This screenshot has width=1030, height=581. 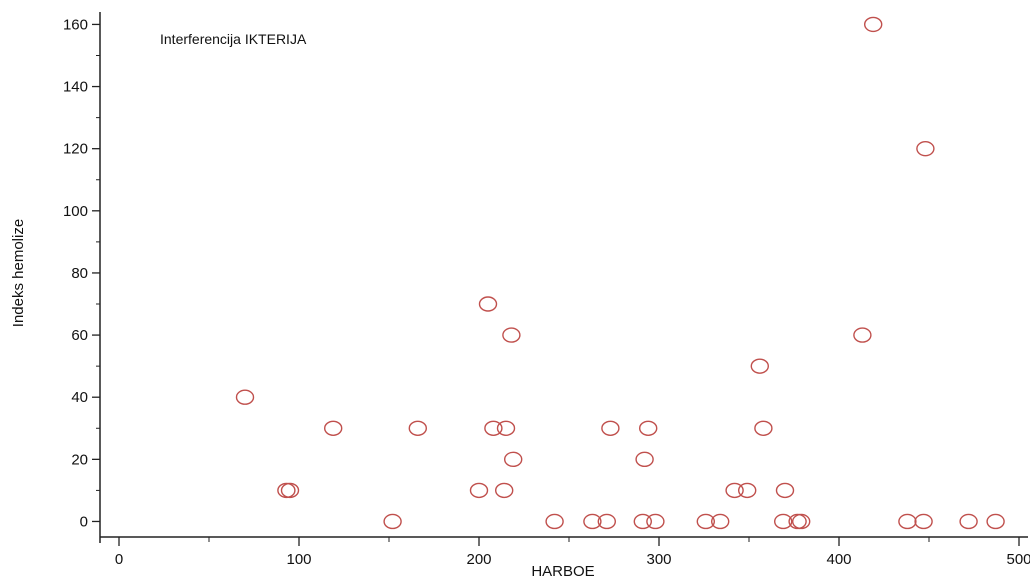 I want to click on x-tick-label: 200, so click(x=478, y=559).